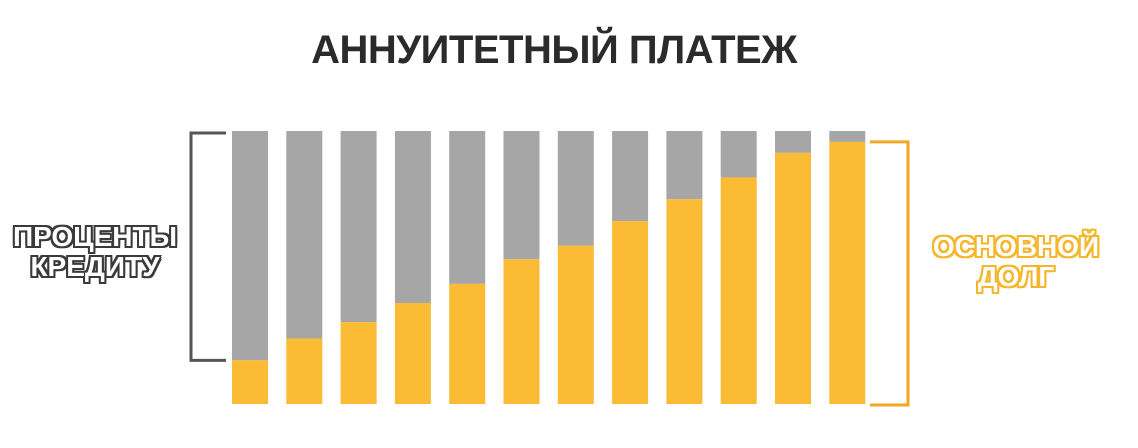 The image size is (1138, 448). Describe the element at coordinates (1016, 246) in the screenshot. I see `principal-label-line1: ОСНОВНОЙ` at that location.